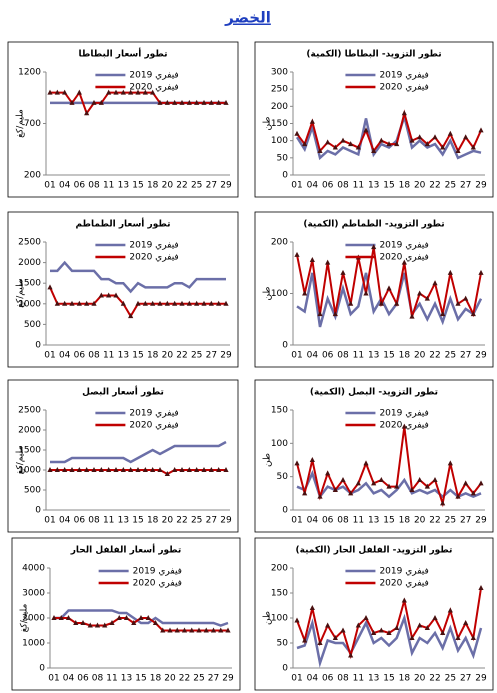  I want to click on x-tick-label: 01, so click(49, 356).